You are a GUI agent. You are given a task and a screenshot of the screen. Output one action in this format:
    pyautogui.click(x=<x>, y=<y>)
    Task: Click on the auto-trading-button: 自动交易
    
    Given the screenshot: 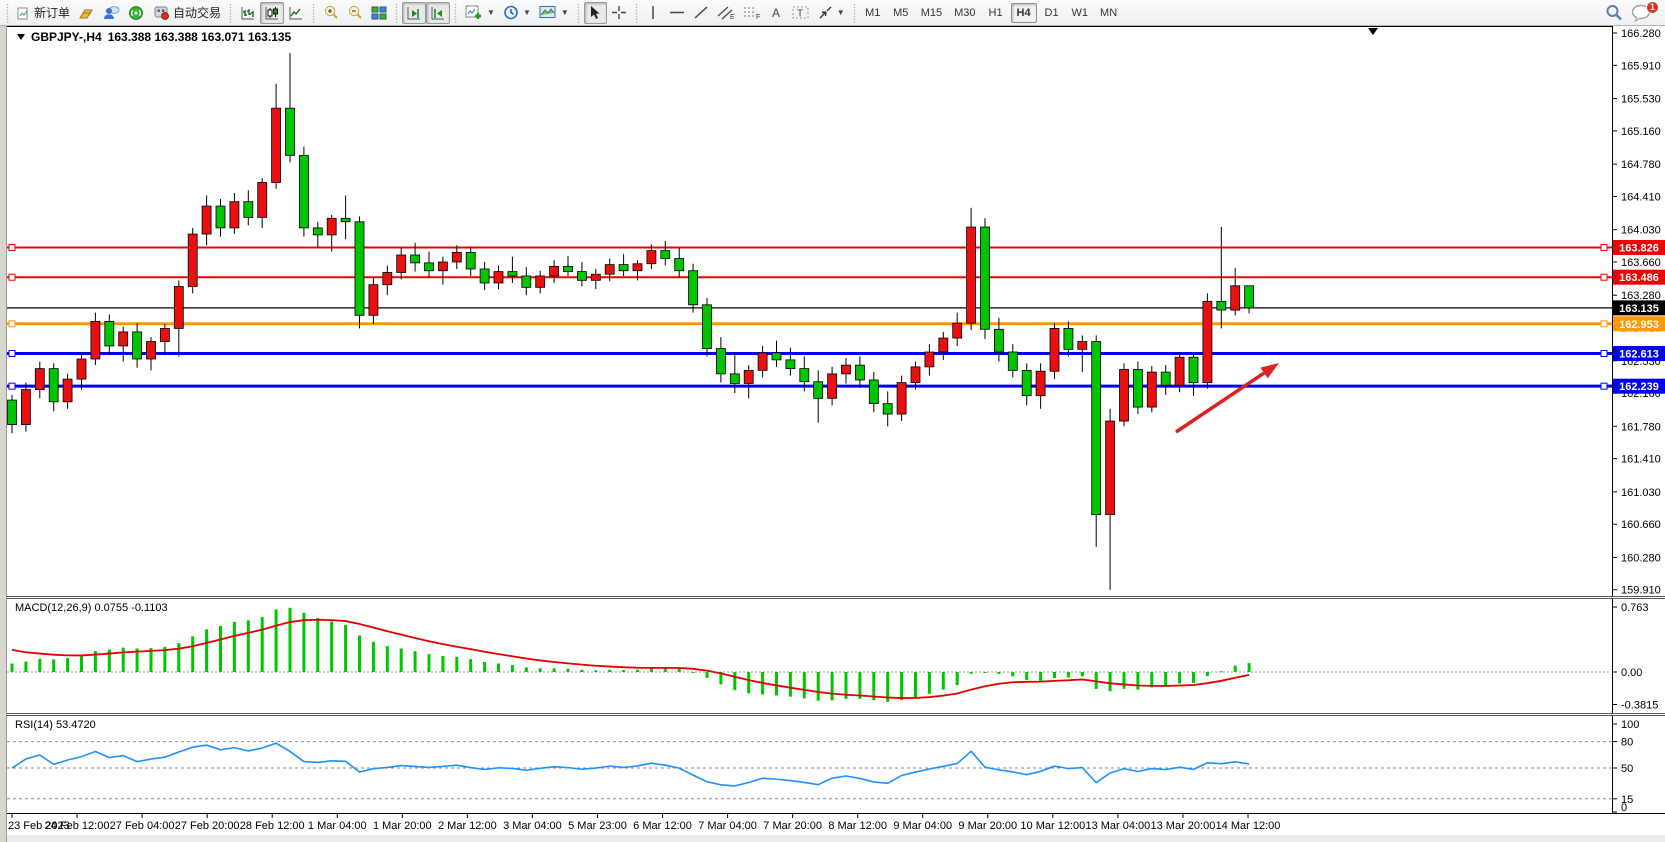 What is the action you would take?
    pyautogui.click(x=187, y=13)
    